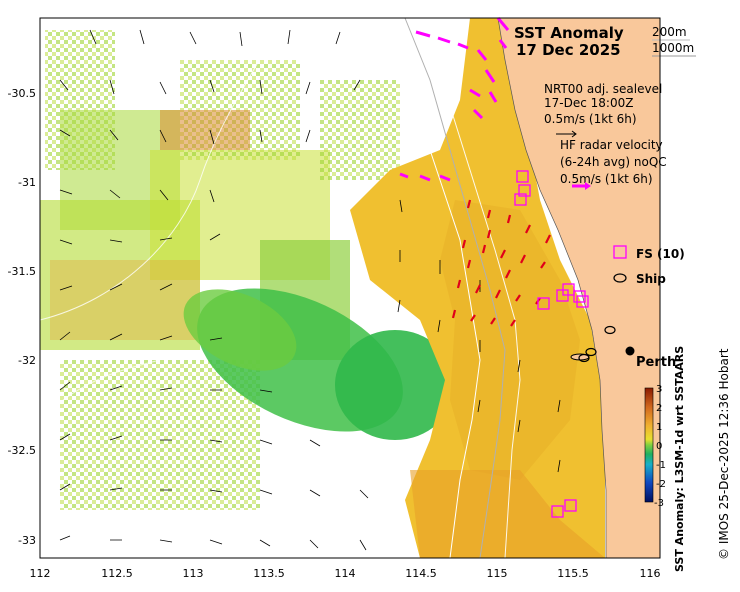  I want to click on x-tick: 112, so click(40, 573).